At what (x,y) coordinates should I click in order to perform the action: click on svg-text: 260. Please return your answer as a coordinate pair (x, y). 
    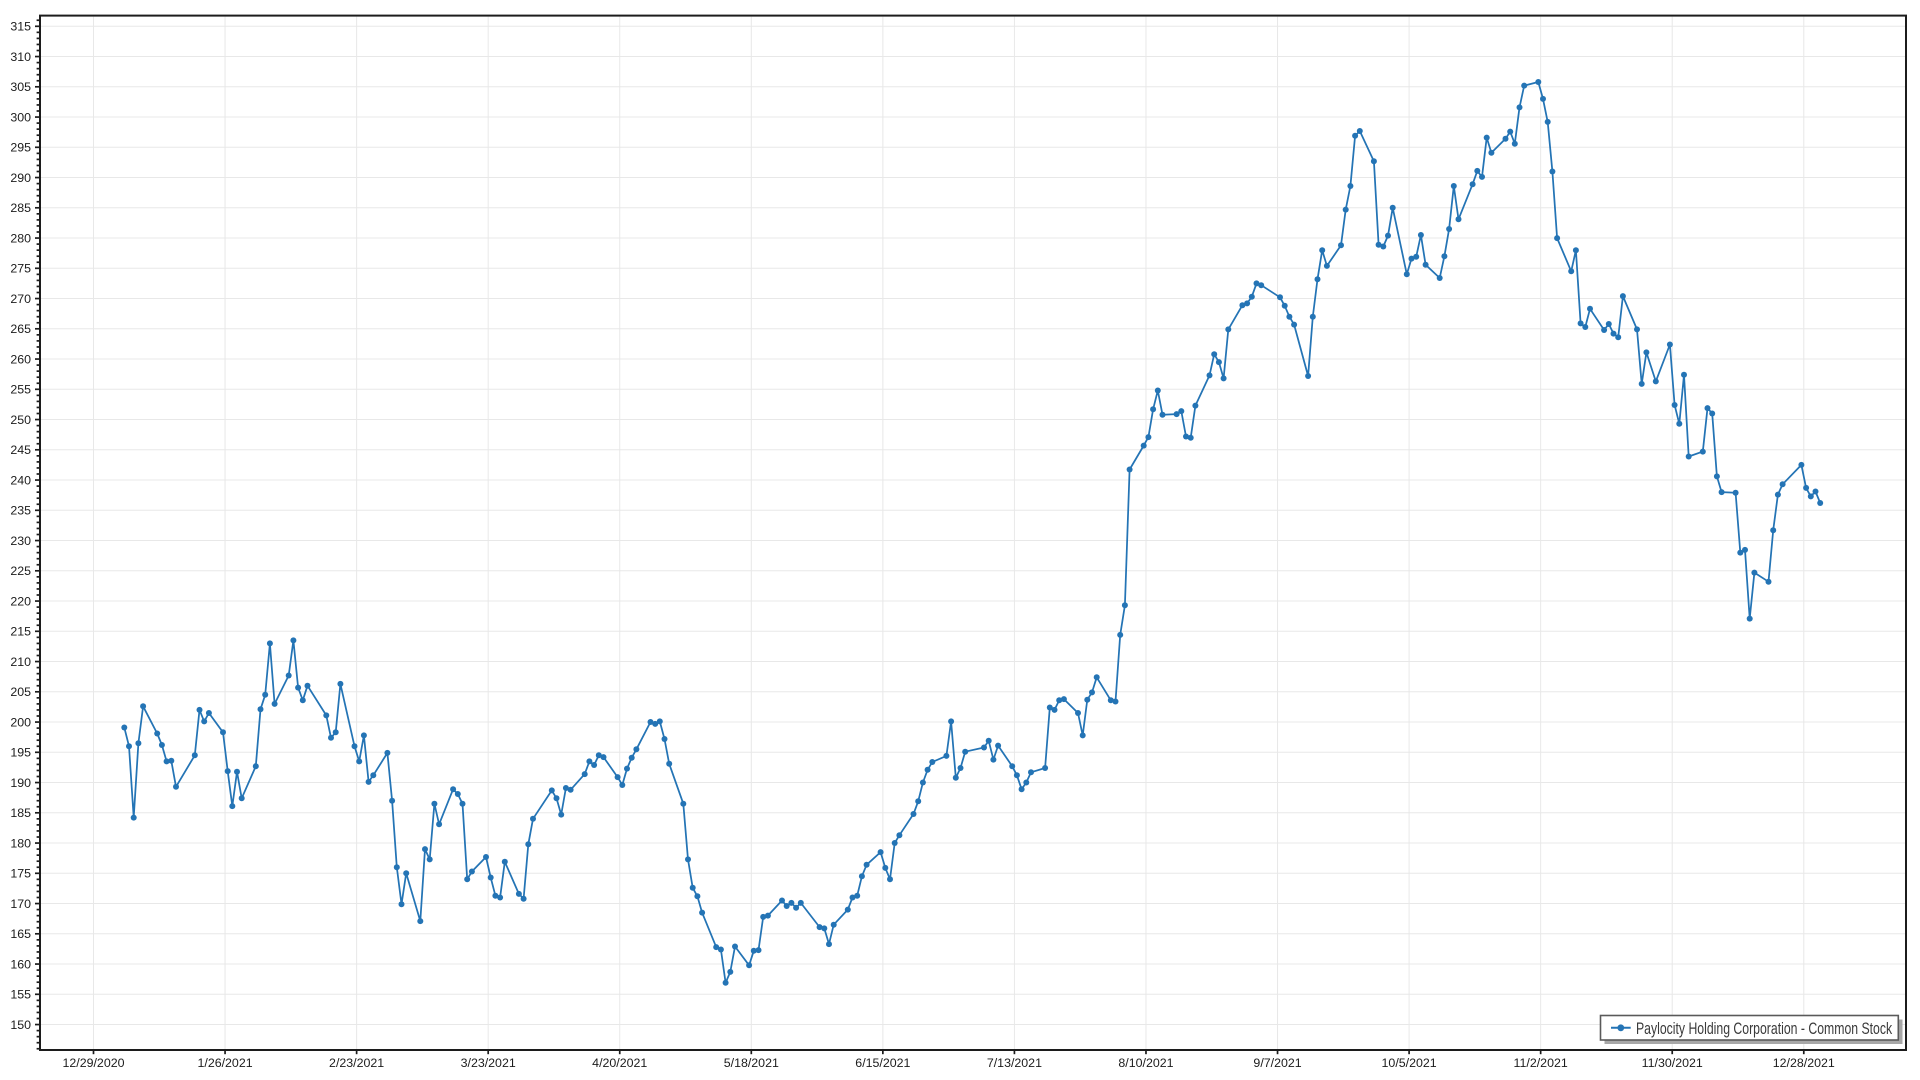
    Looking at the image, I should click on (20, 359).